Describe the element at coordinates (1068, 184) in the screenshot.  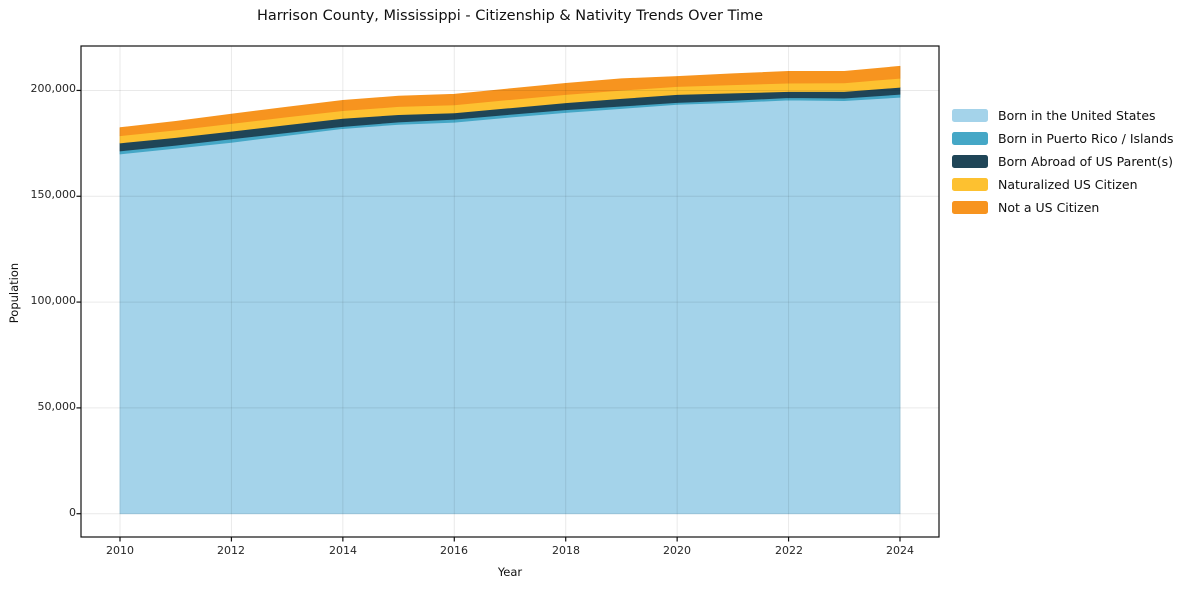
I see `legend-label: Naturalized US Citizen` at that location.